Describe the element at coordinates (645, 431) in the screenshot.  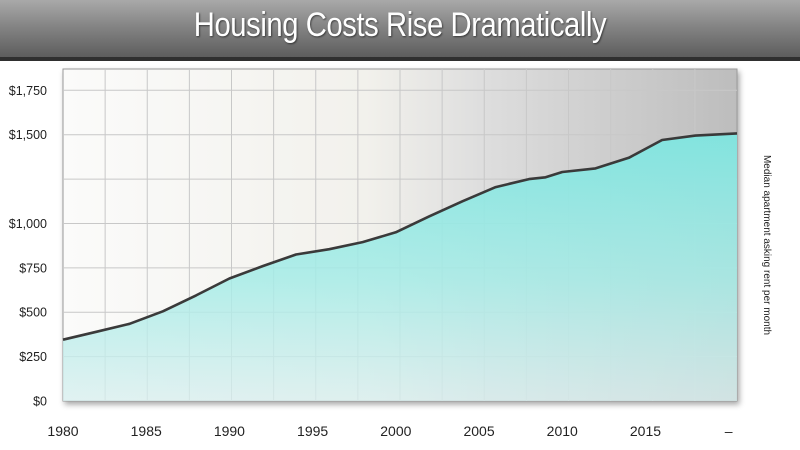
I see `x-tick-label: 2015` at that location.